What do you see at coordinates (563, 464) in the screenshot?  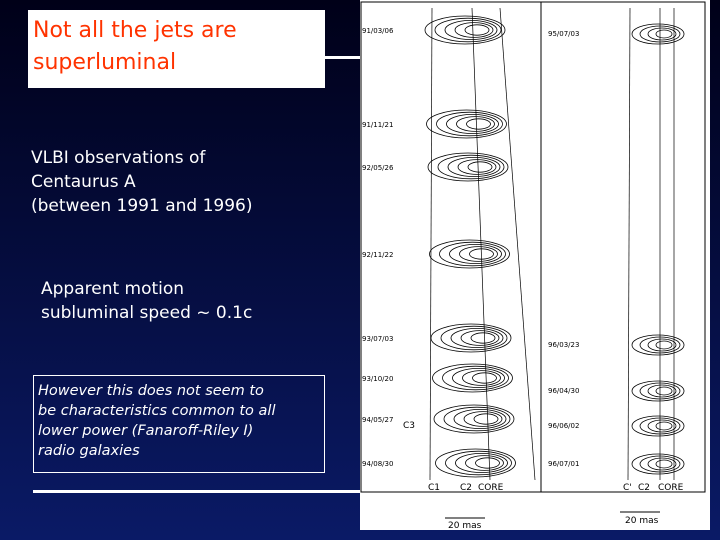 I see `date-label: 96/07/01` at bounding box center [563, 464].